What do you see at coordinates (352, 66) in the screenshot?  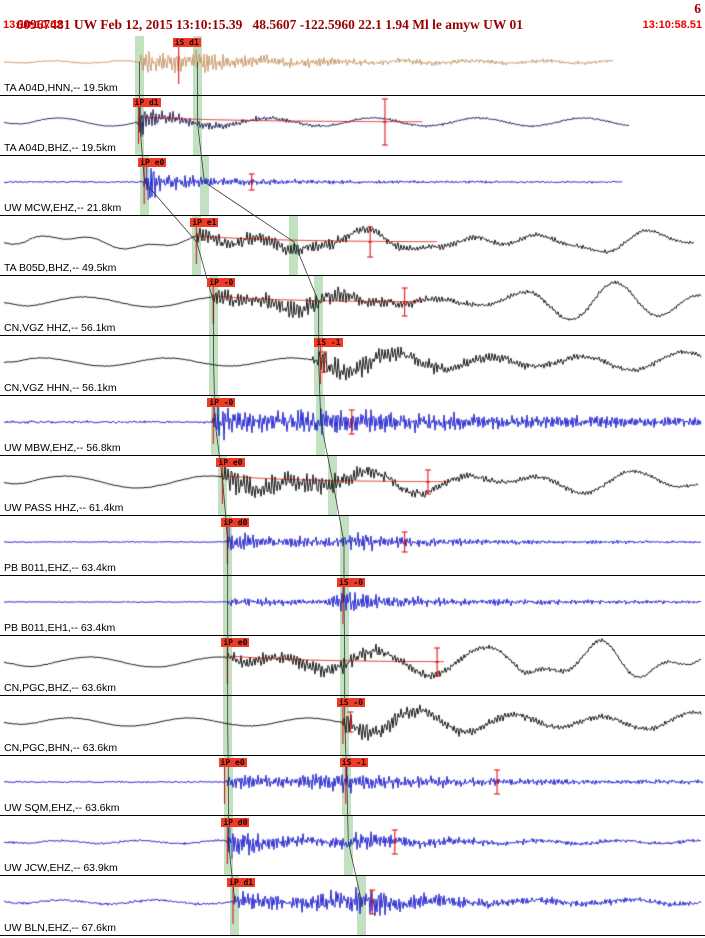 I see `trace-row: TA A04D,HNN,-- 19.5km iS d1` at bounding box center [352, 66].